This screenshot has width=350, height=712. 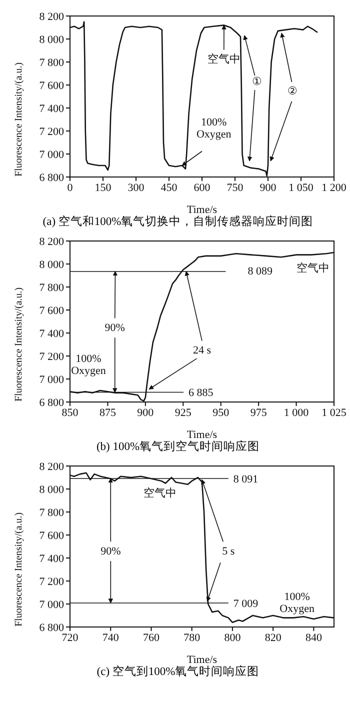 I want to click on x-tick-label: 600, so click(x=202, y=188).